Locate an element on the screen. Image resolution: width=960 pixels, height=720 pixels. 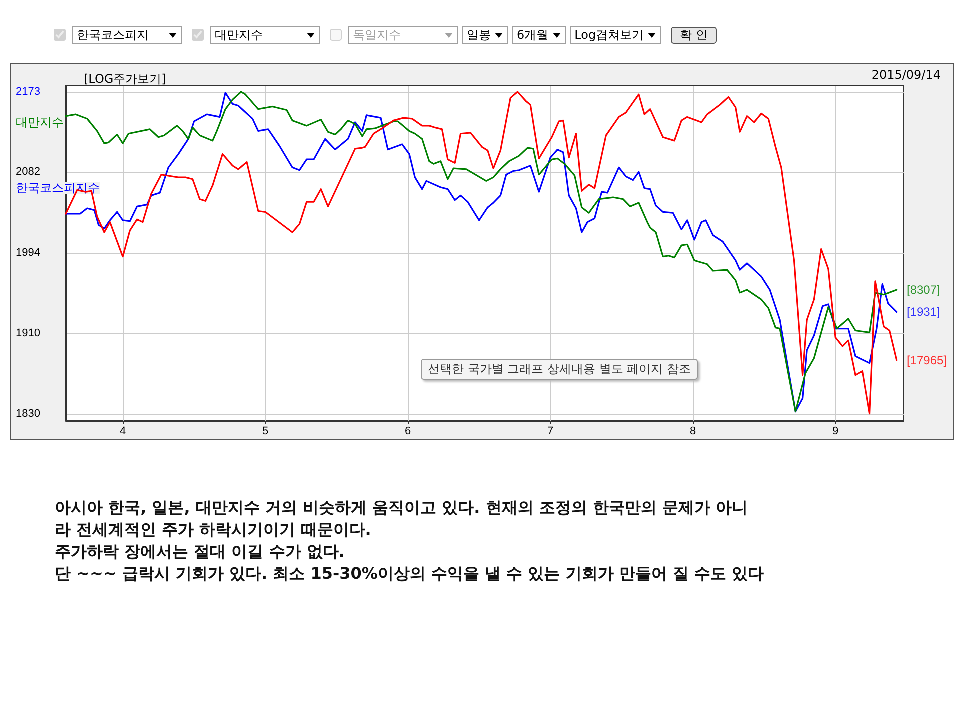
y-tick-label: 2082 is located at coordinates (28, 172).